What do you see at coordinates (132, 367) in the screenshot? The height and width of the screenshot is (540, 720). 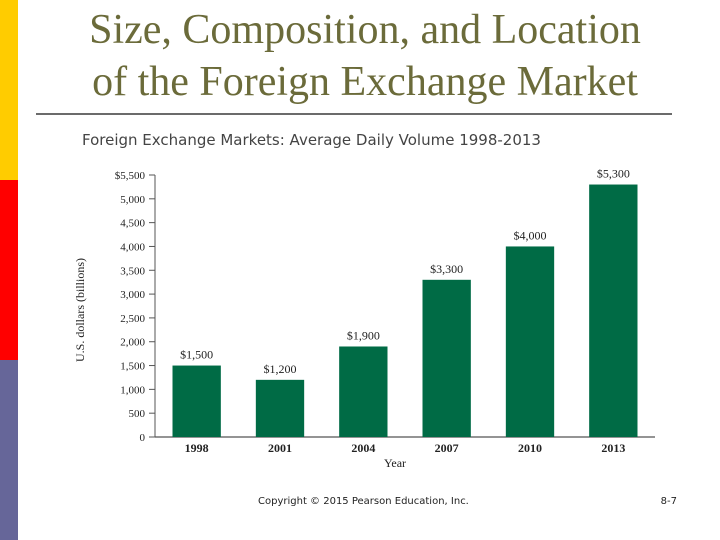 I see `y-tick-label: 1,500` at bounding box center [132, 367].